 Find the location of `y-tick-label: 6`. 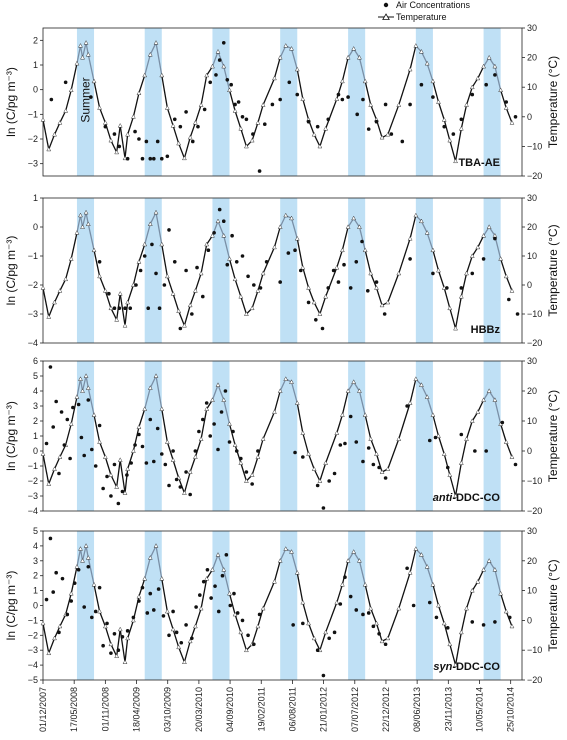

y-tick-label: 6 is located at coordinates (35, 361).